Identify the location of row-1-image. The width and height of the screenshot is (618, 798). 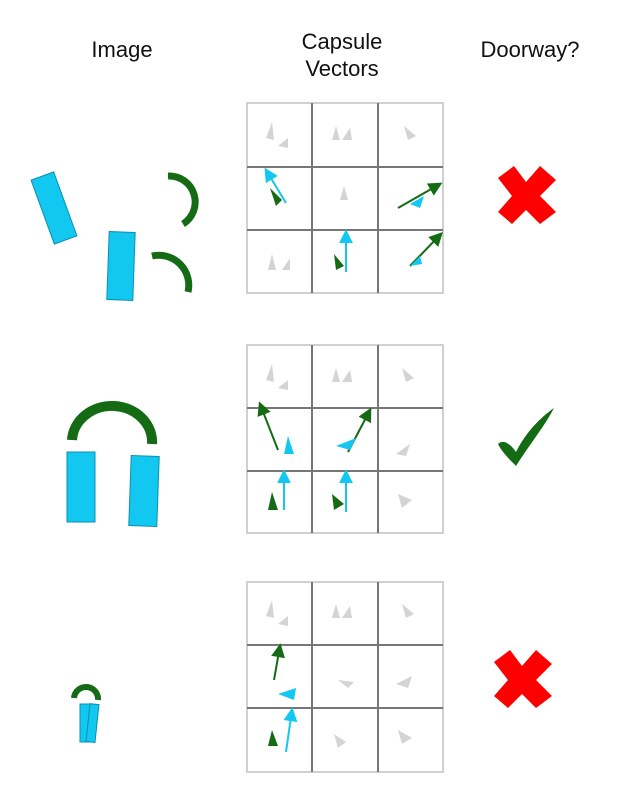
(114, 236).